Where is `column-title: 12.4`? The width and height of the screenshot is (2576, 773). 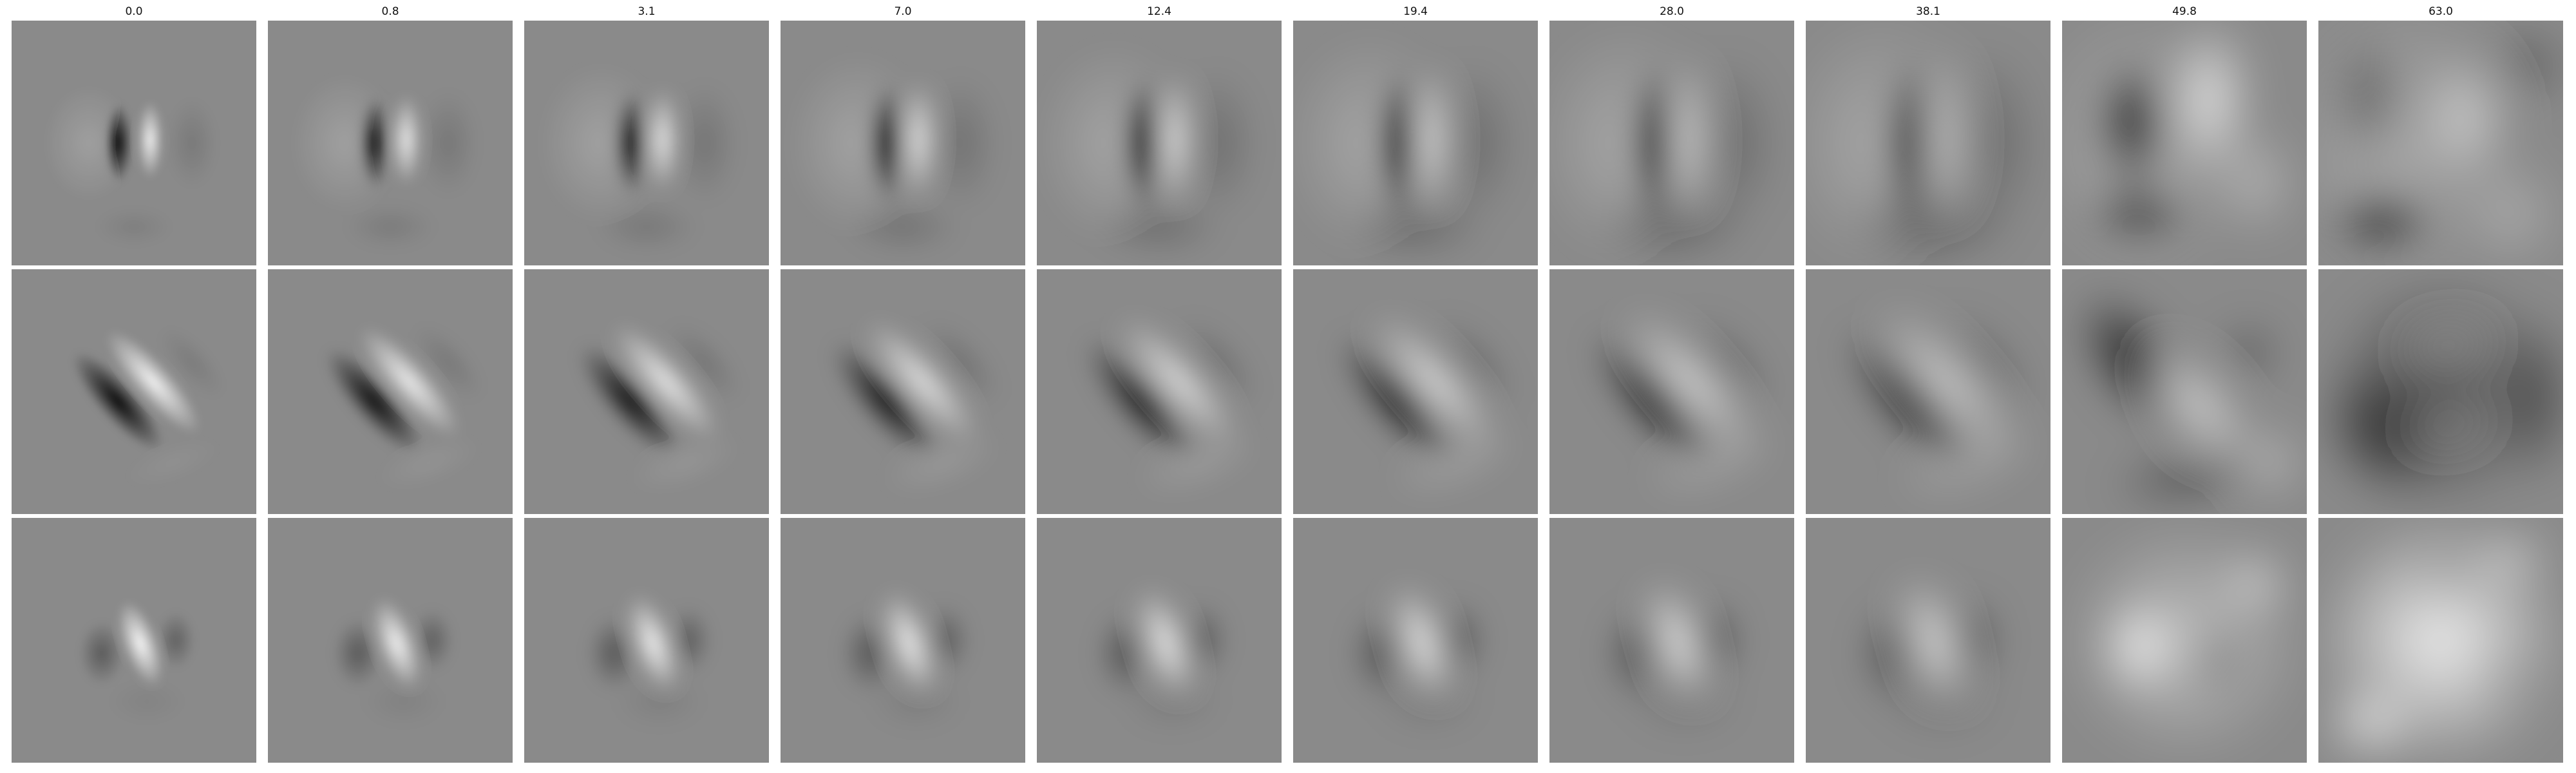
column-title: 12.4 is located at coordinates (1159, 11).